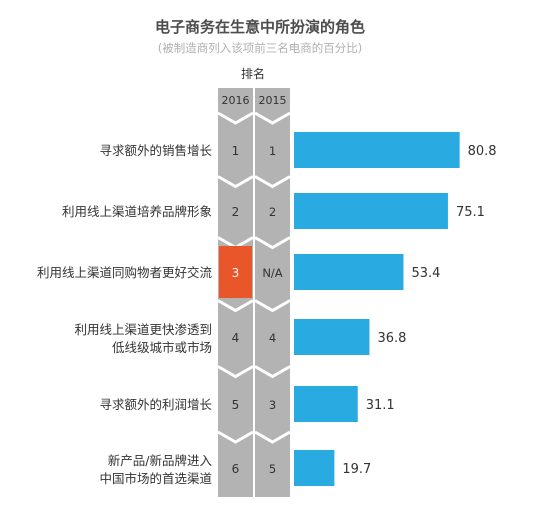  I want to click on chart-subtitle: (被制造商列入该项前三名电商的百分比), so click(260, 48).